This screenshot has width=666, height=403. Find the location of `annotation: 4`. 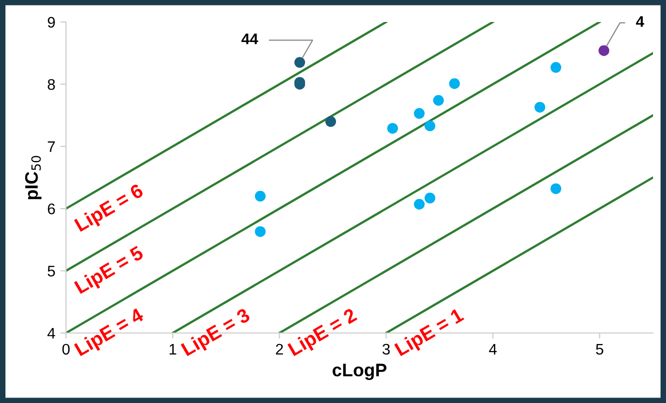

annotation: 4 is located at coordinates (640, 21).